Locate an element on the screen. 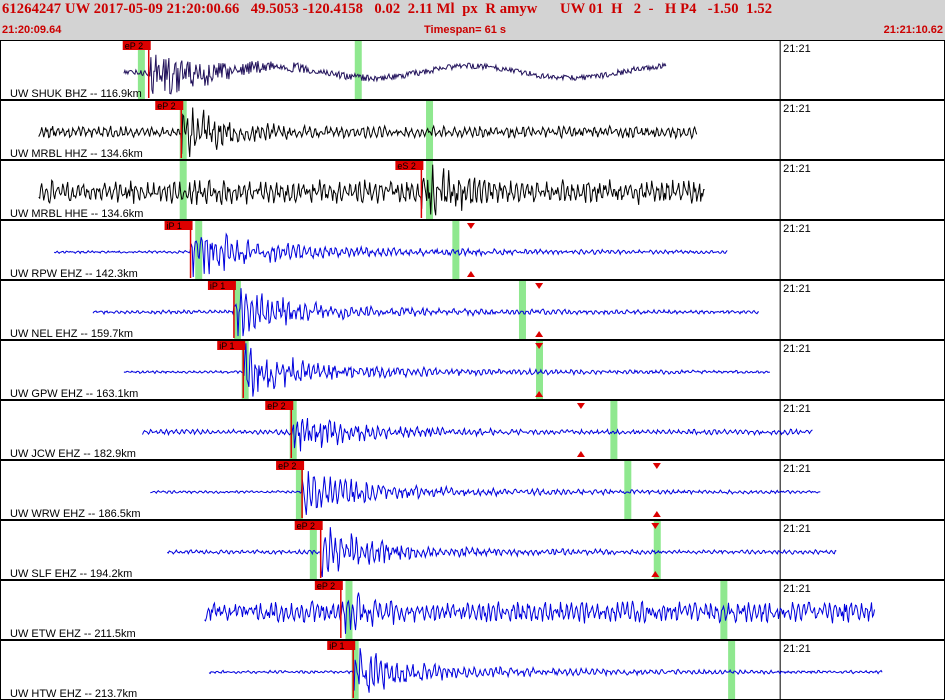  time-bar: 21:20:09.64 Timespan= 61 s 21:21:10.62 is located at coordinates (472, 31).